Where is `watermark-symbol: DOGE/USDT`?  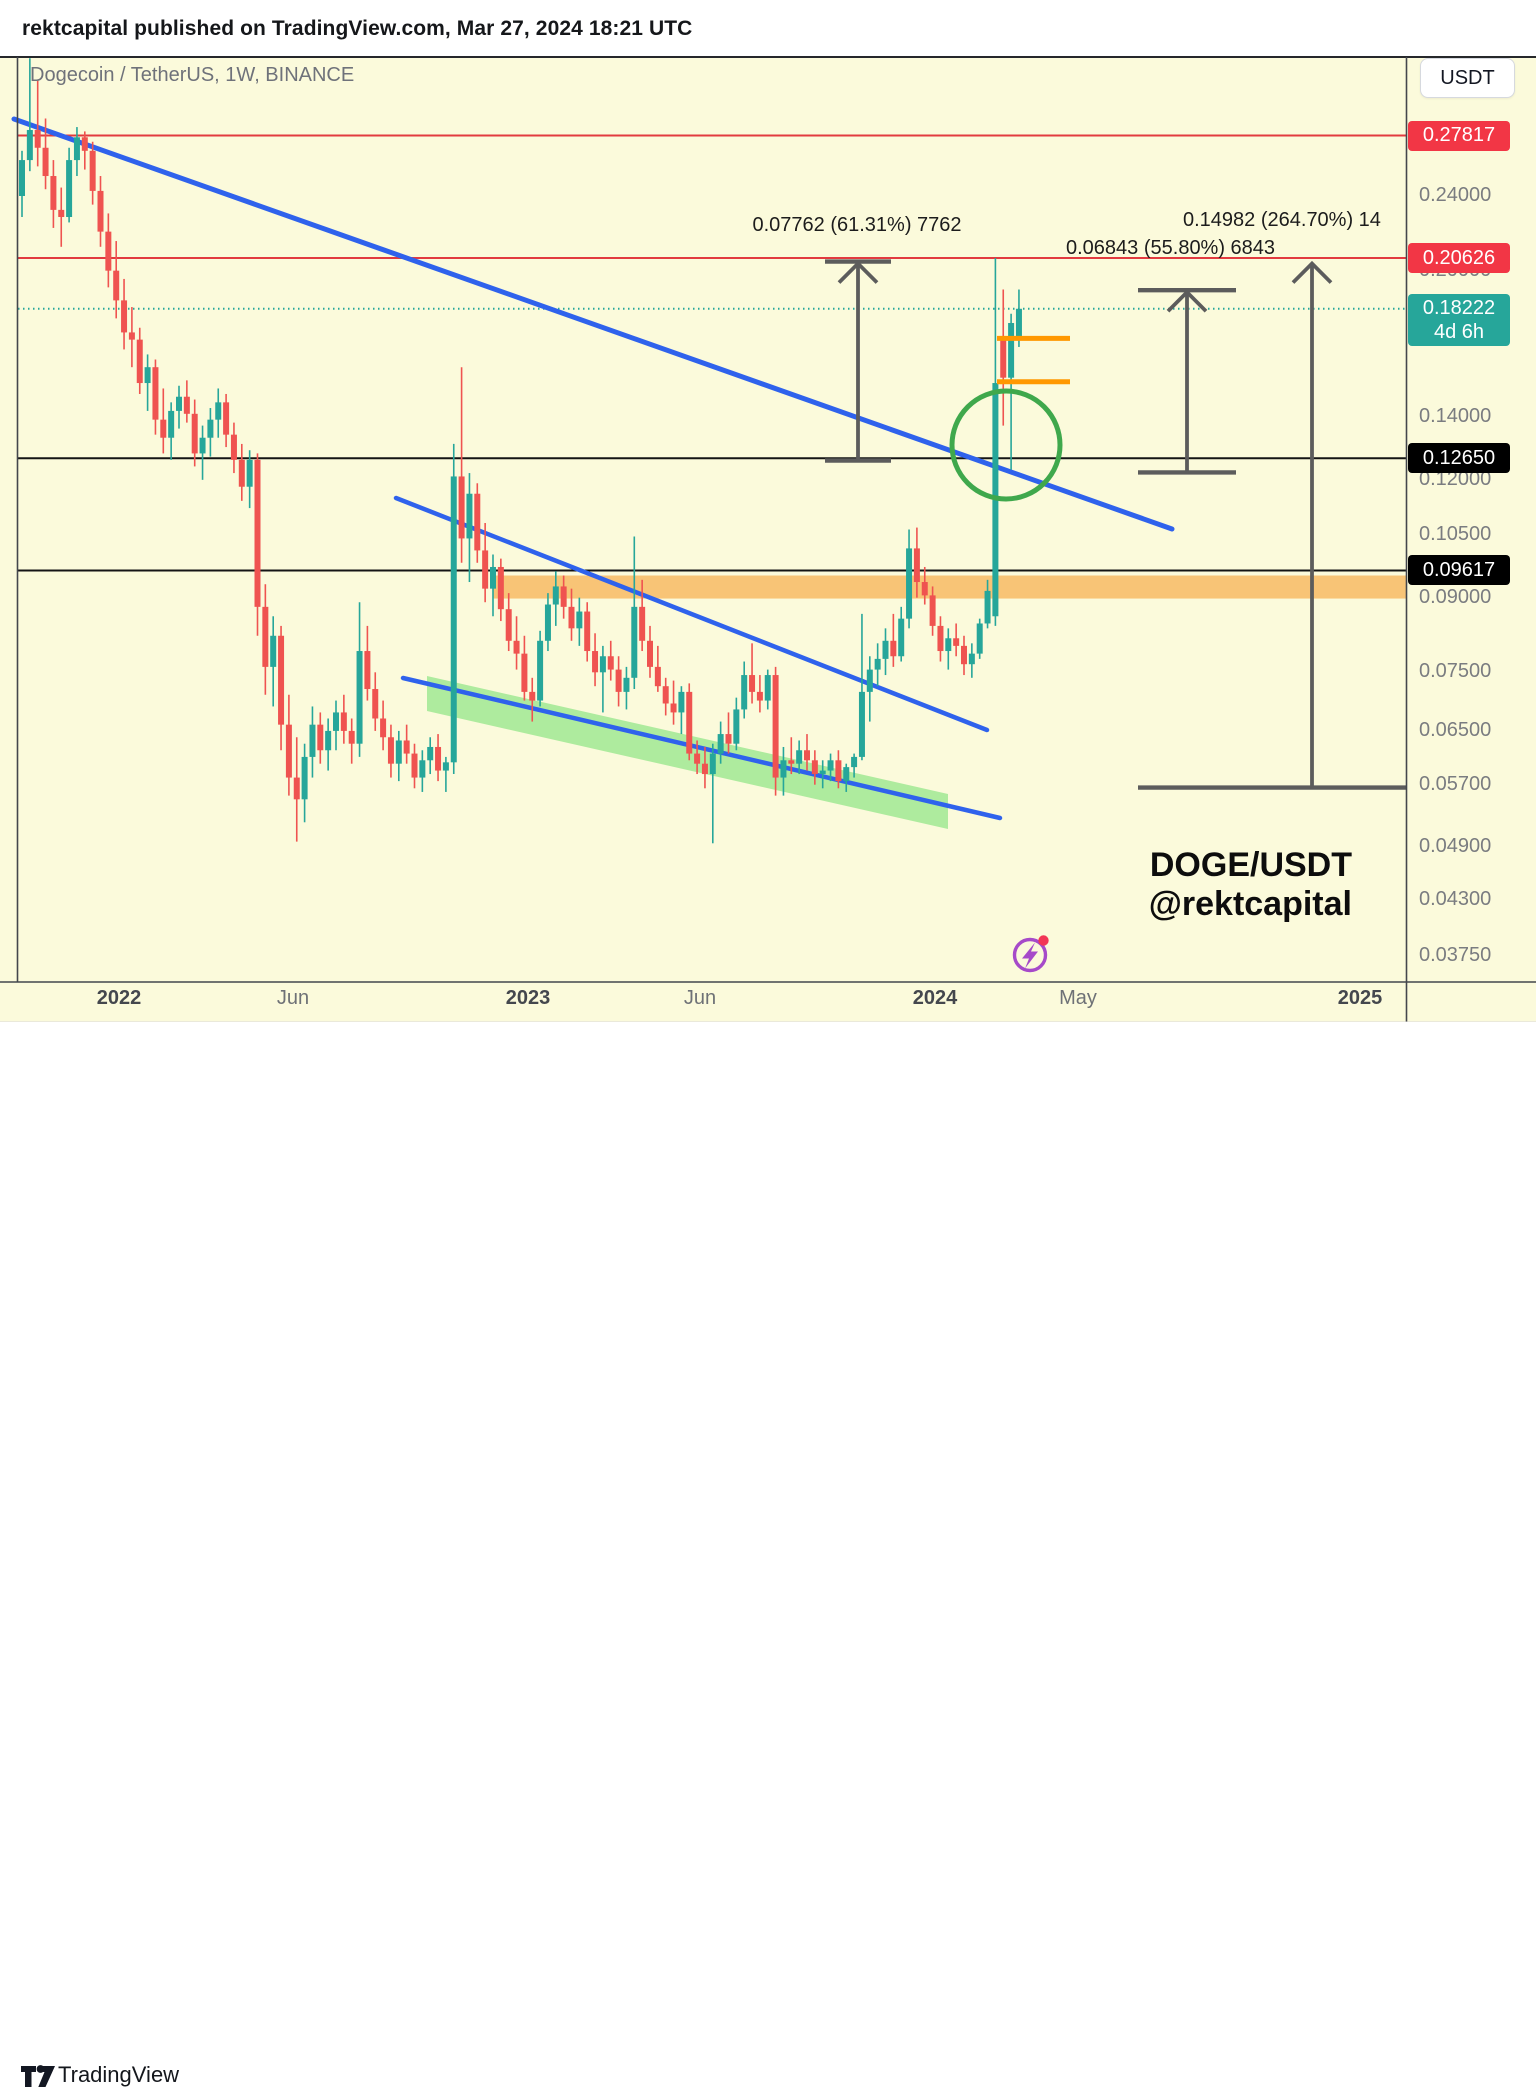
watermark-symbol: DOGE/USDT is located at coordinates (1250, 865).